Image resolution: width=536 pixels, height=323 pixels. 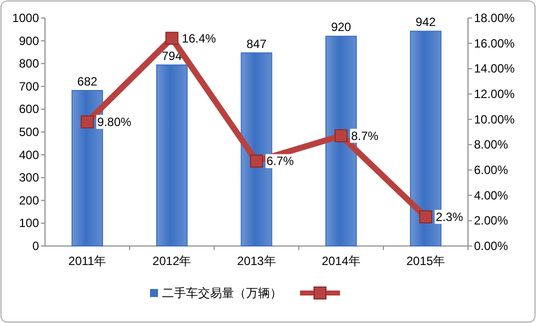 I want to click on y2-tick-label: 6.00%, so click(x=491, y=170).